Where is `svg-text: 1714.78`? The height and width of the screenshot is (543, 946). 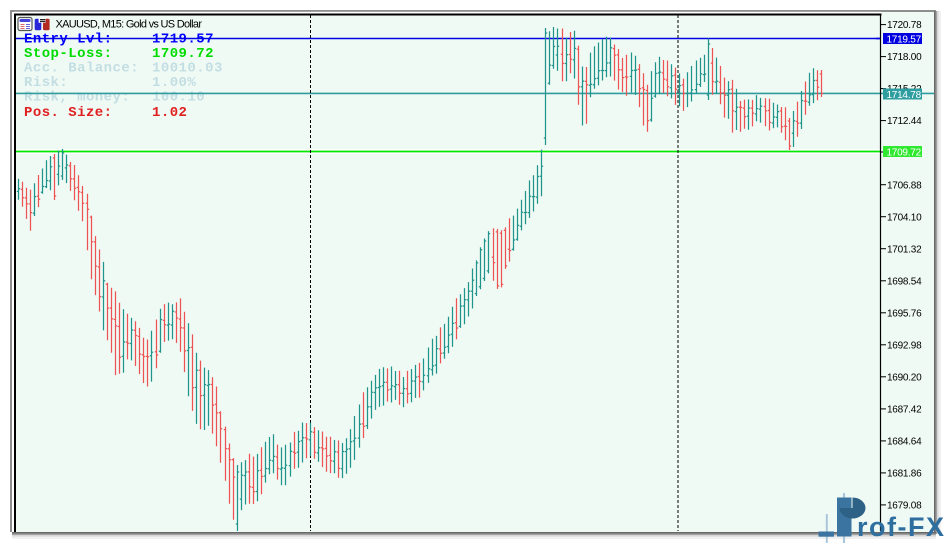
svg-text: 1714.78 is located at coordinates (904, 95).